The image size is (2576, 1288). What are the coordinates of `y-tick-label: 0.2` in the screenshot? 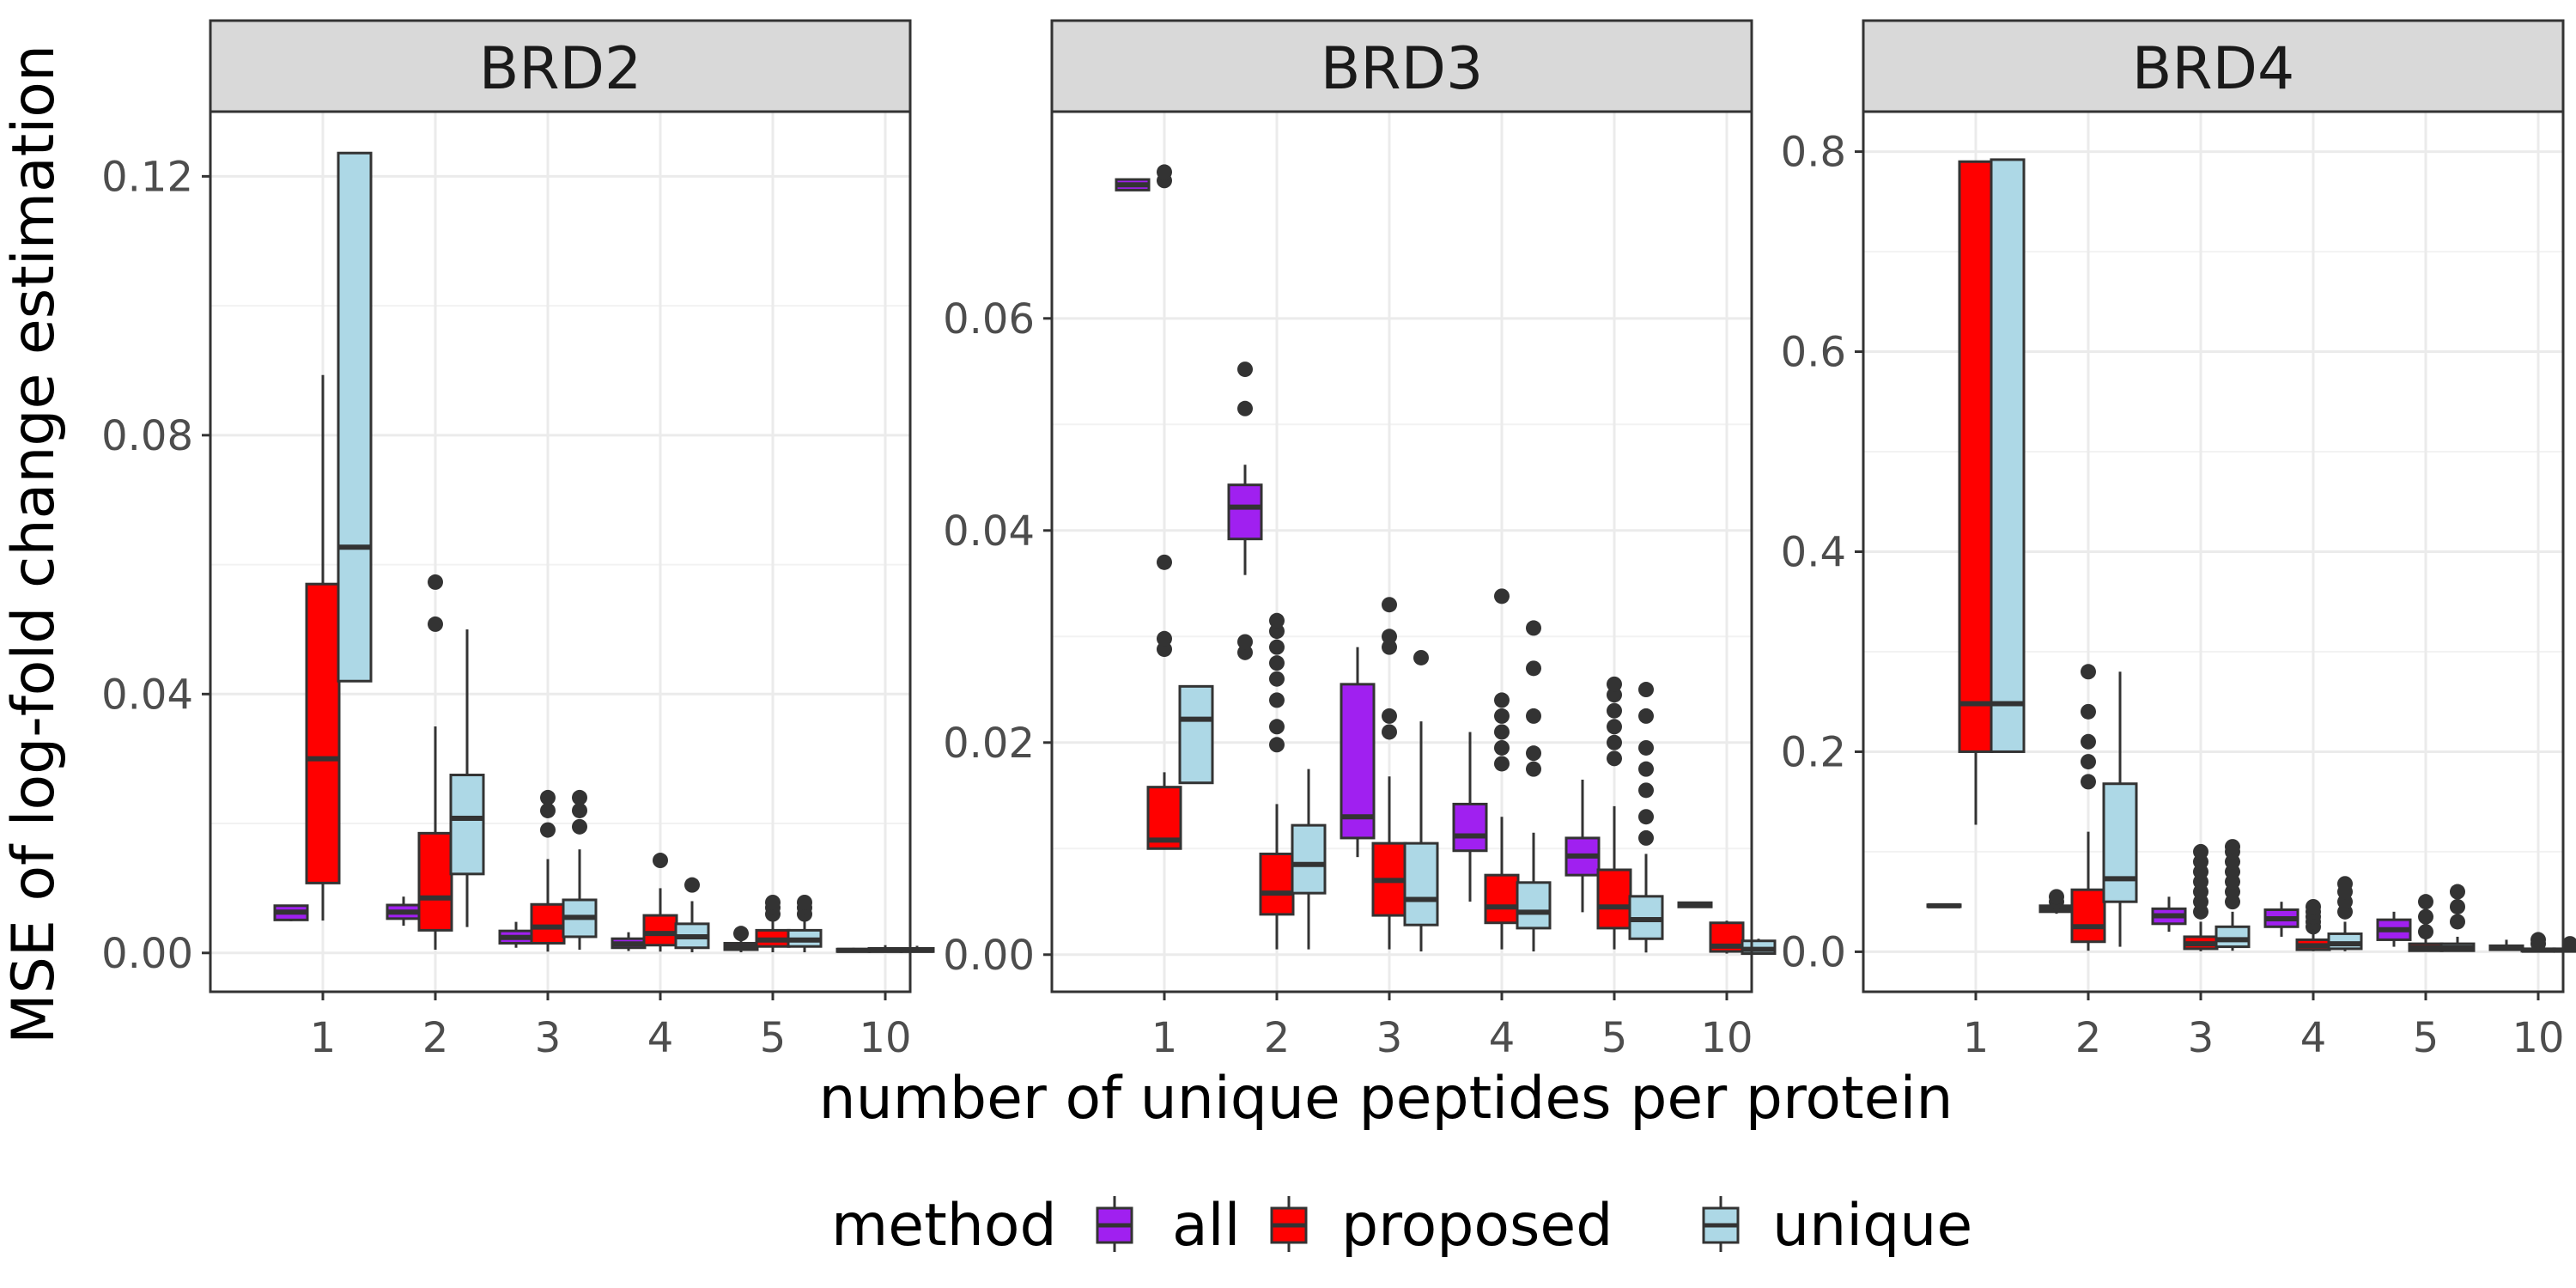 It's located at (1814, 752).